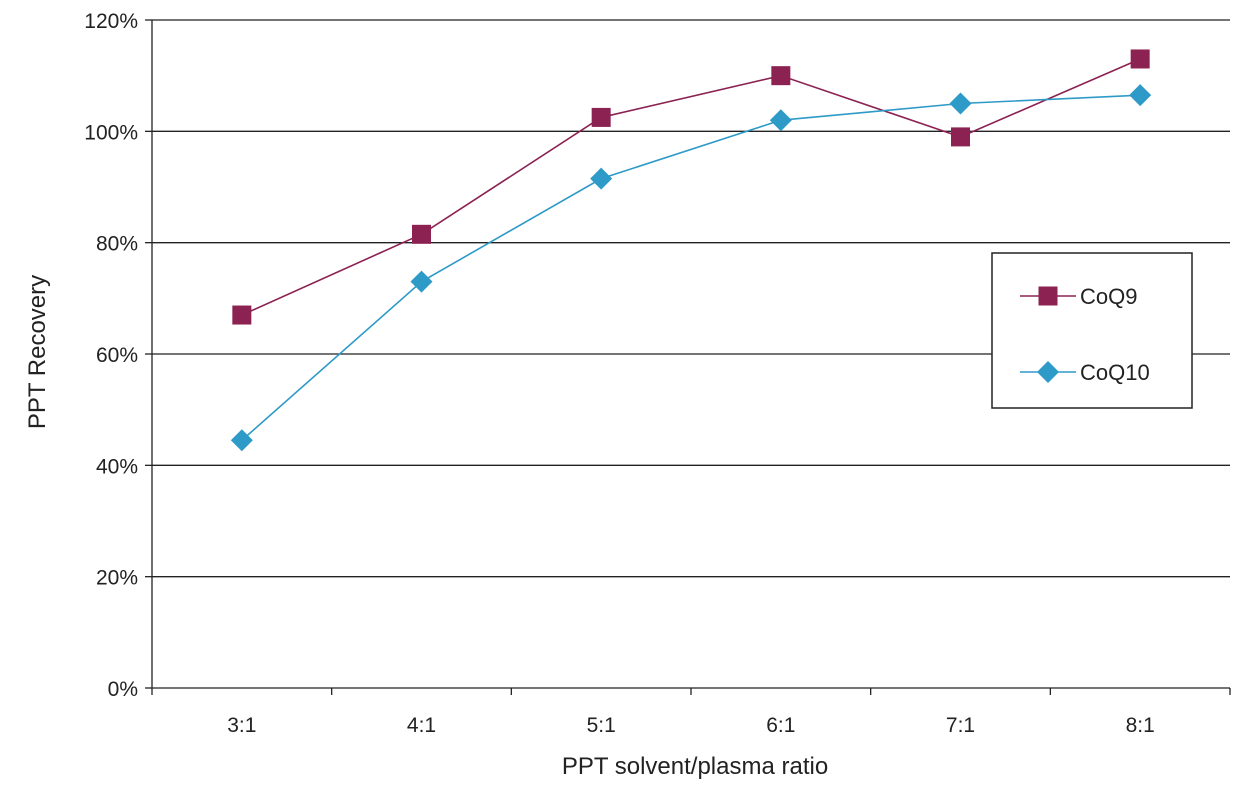 Image resolution: width=1252 pixels, height=785 pixels. I want to click on y-tick-label: 100%, so click(111, 132).